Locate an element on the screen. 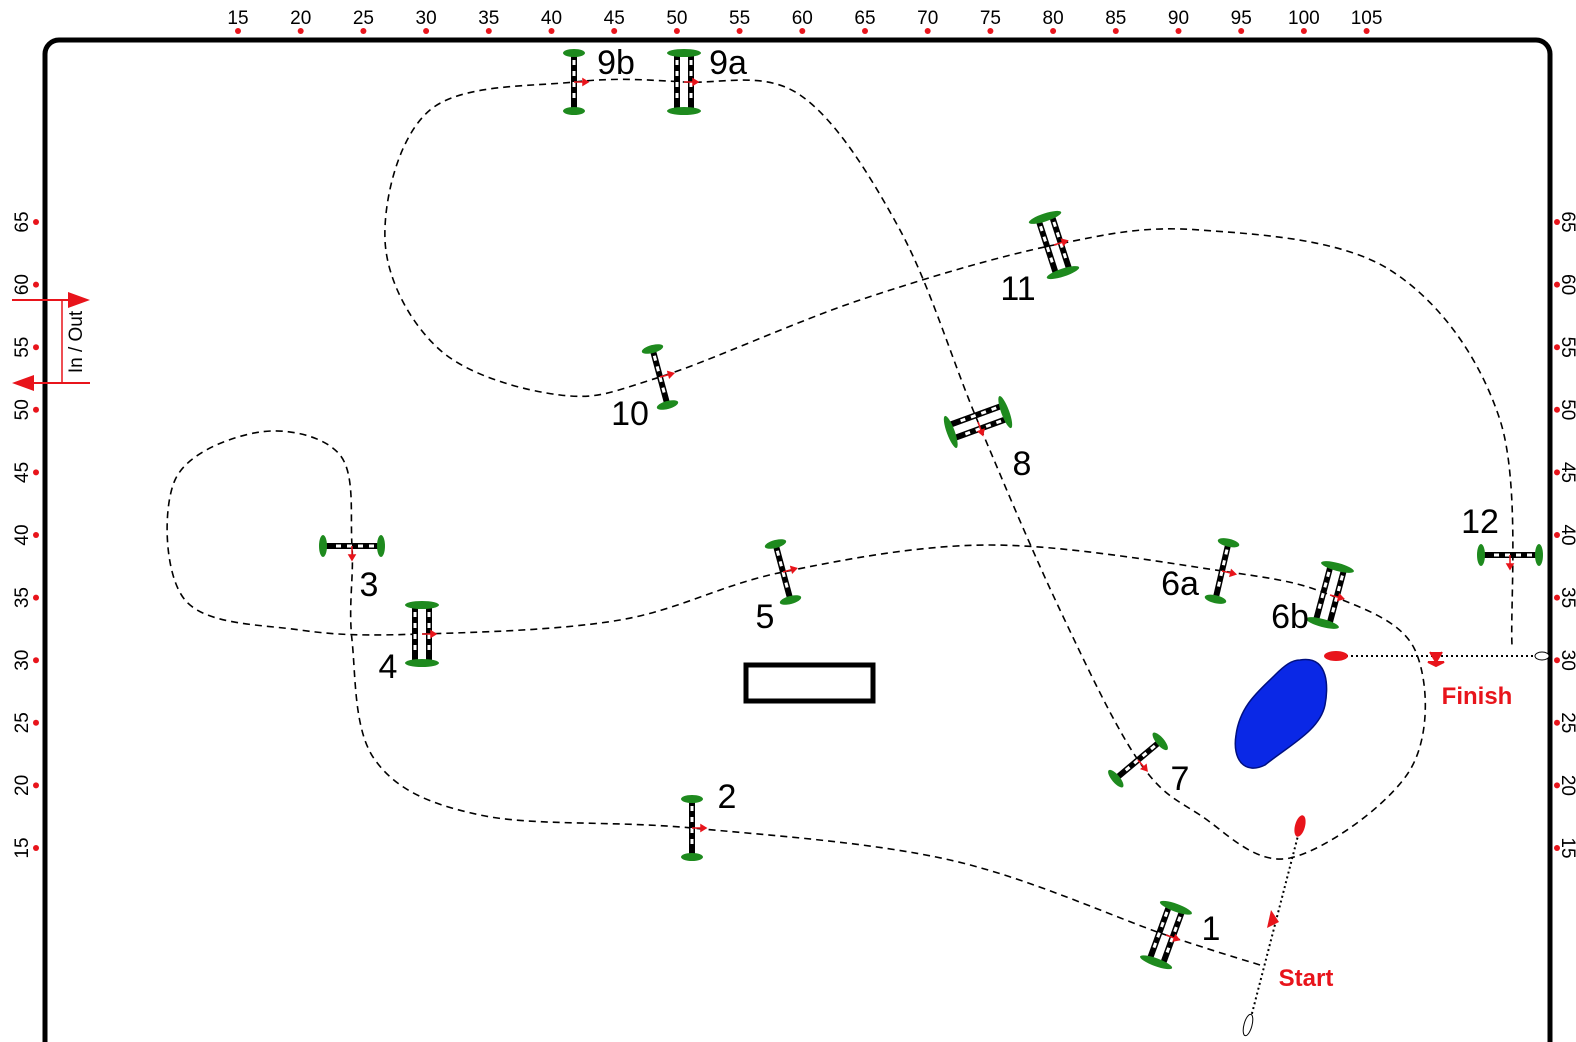 This screenshot has width=1576, height=1042. ruler-label: 100 is located at coordinates (1304, 18).